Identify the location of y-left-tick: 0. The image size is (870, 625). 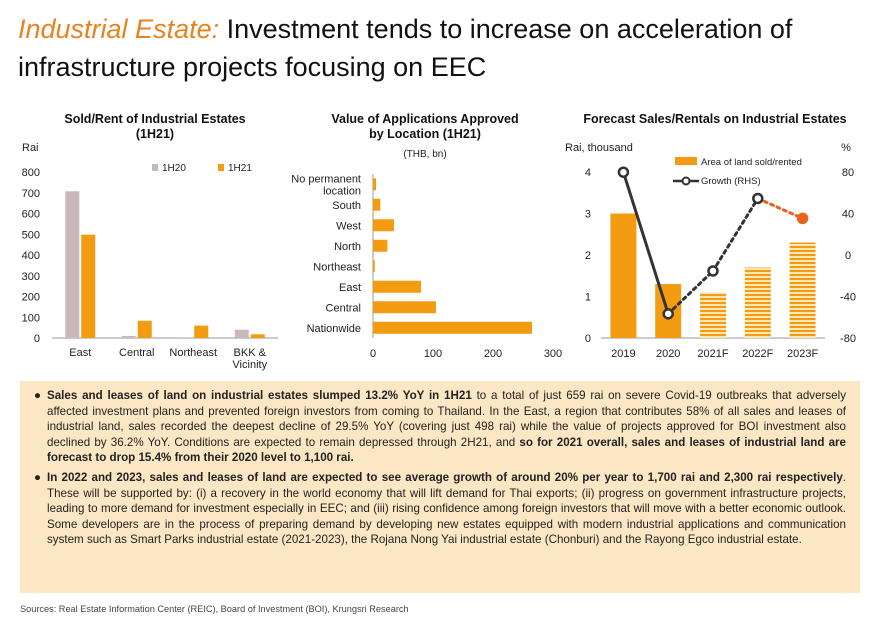
(588, 339).